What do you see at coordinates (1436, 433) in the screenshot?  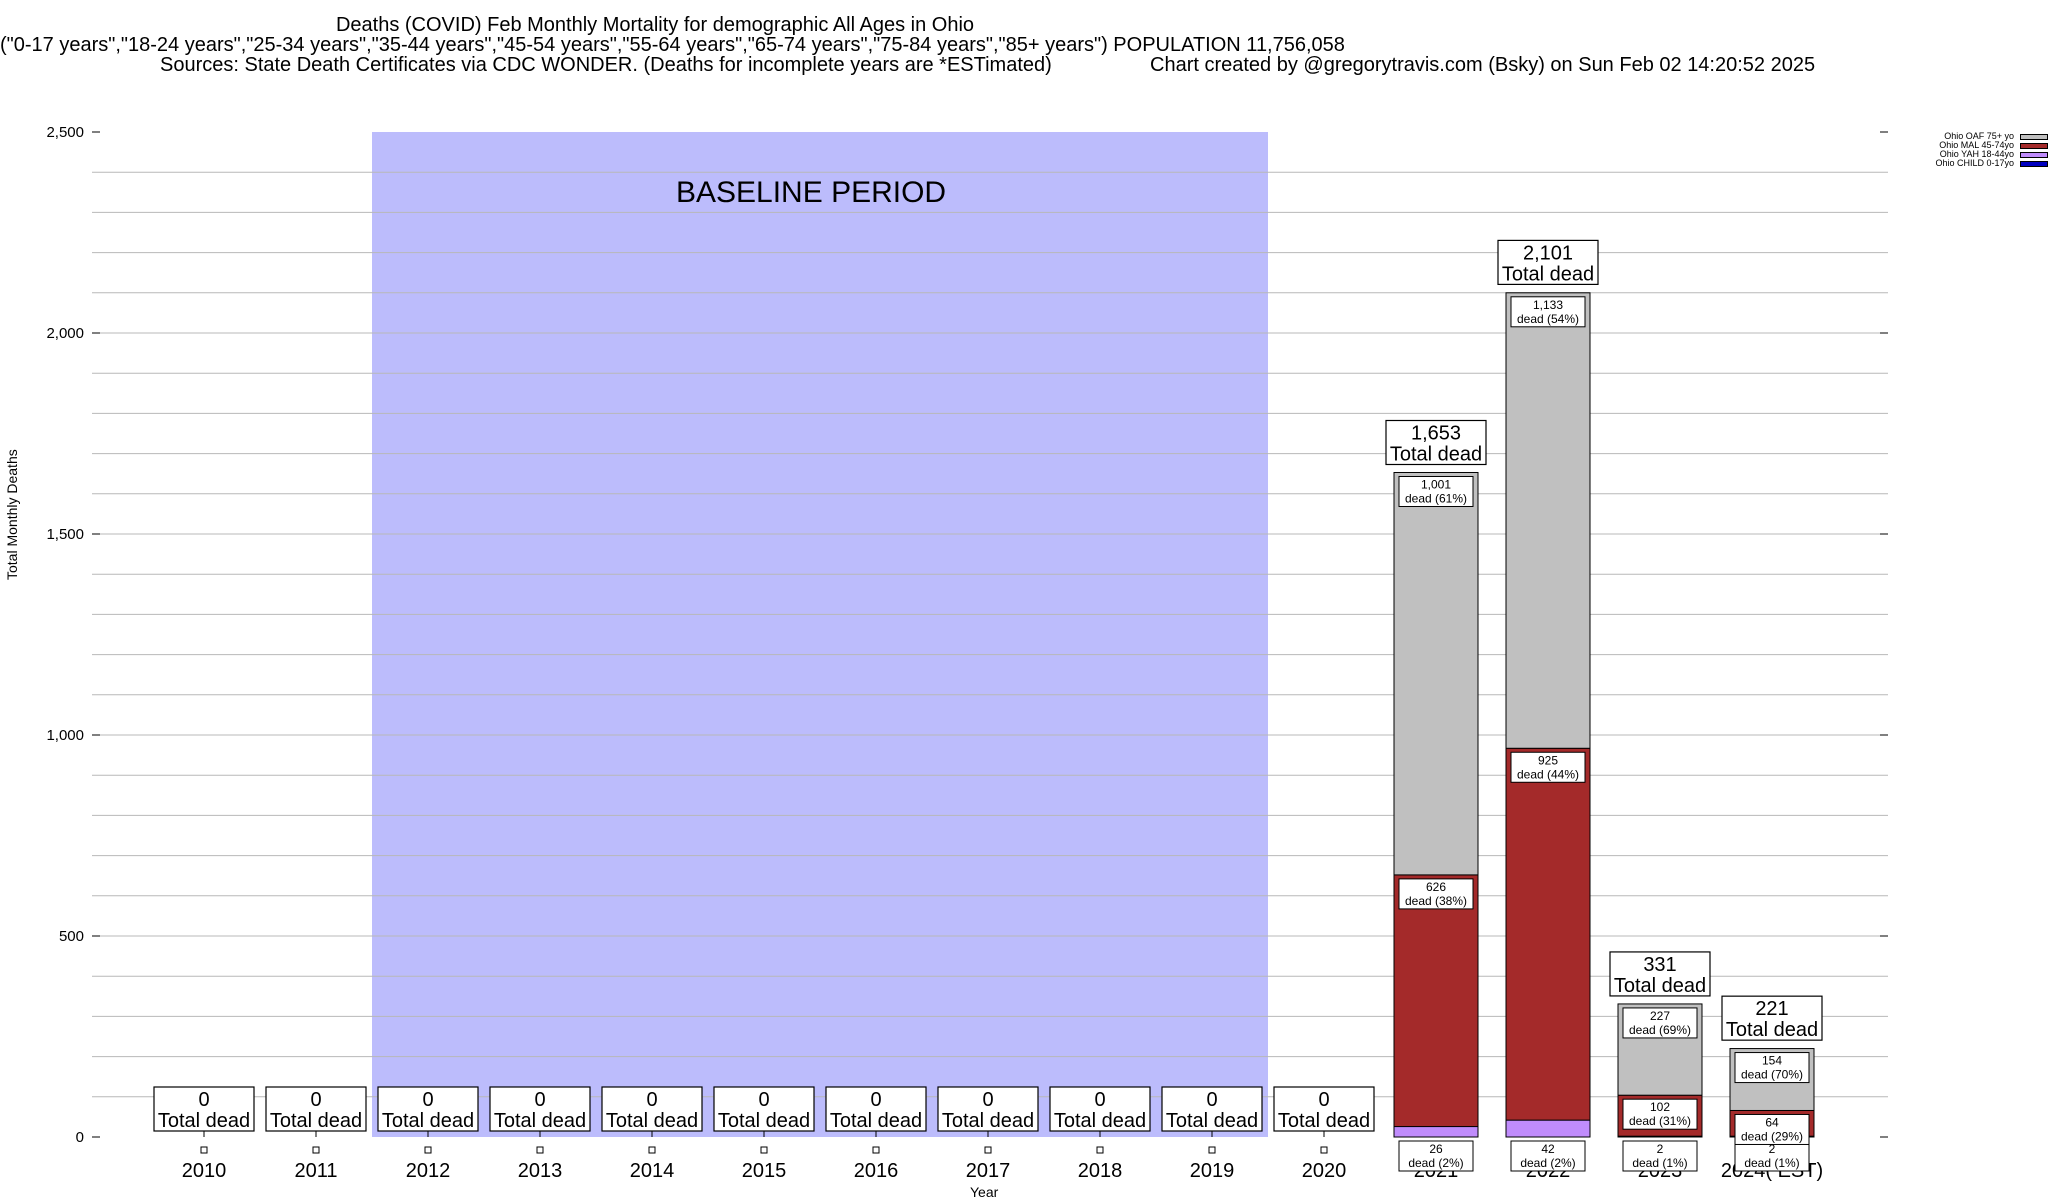 I see `total-label-value: 1,653` at bounding box center [1436, 433].